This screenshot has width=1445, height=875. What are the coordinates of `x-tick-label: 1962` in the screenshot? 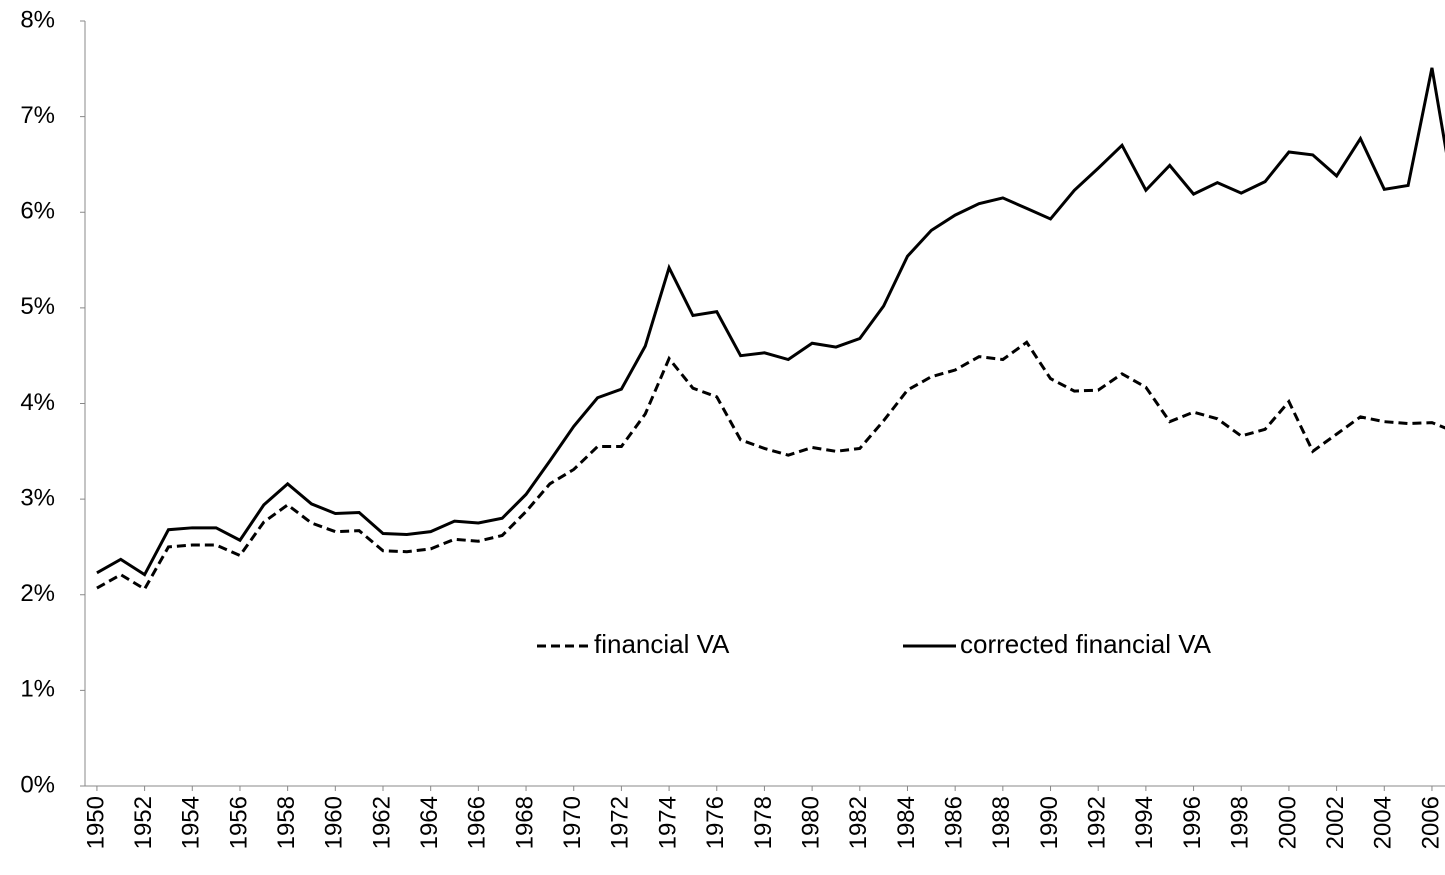 It's located at (381, 822).